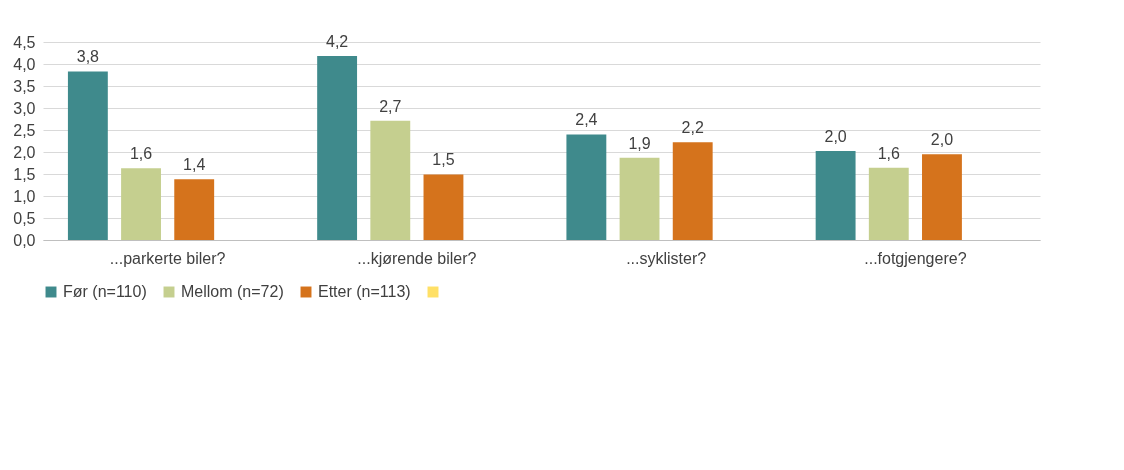  Describe the element at coordinates (639, 143) in the screenshot. I see `data-label: 1,9` at that location.